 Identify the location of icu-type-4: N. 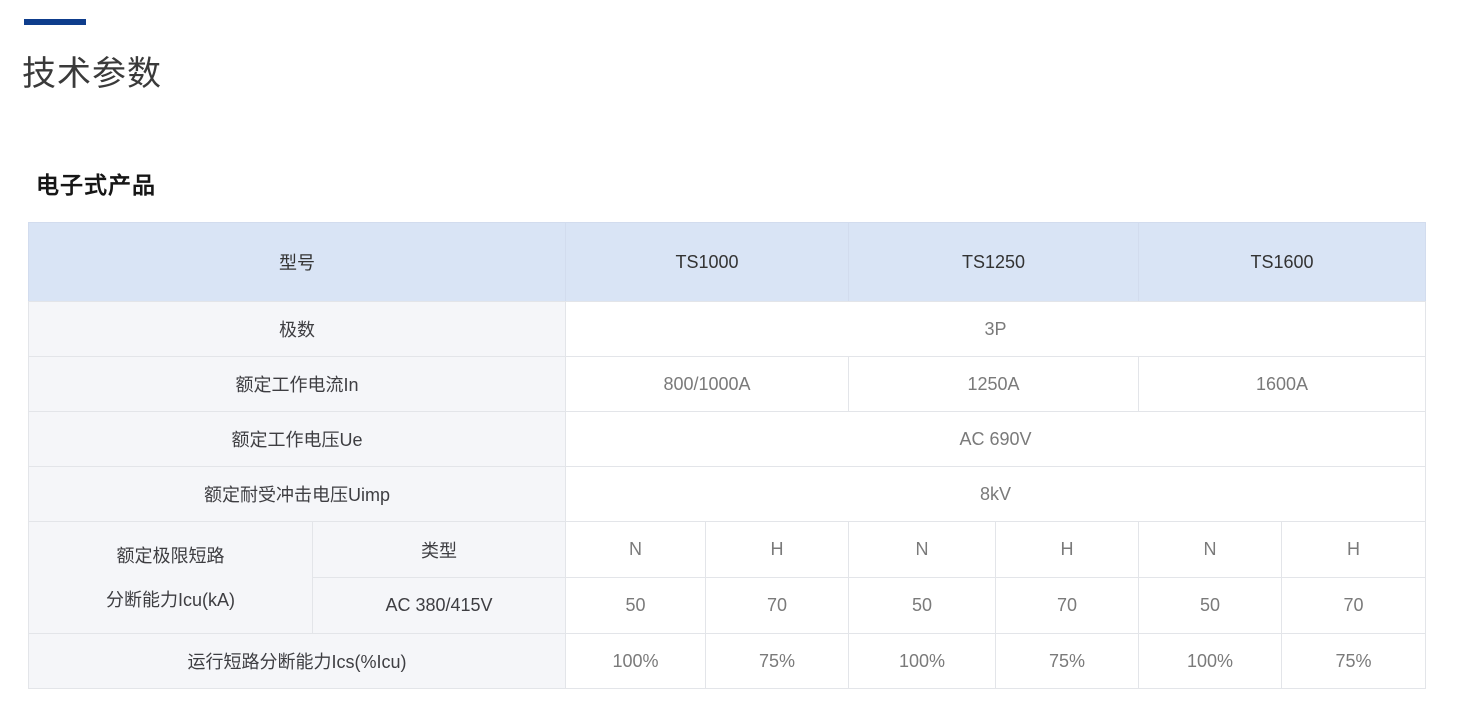
(1210, 549).